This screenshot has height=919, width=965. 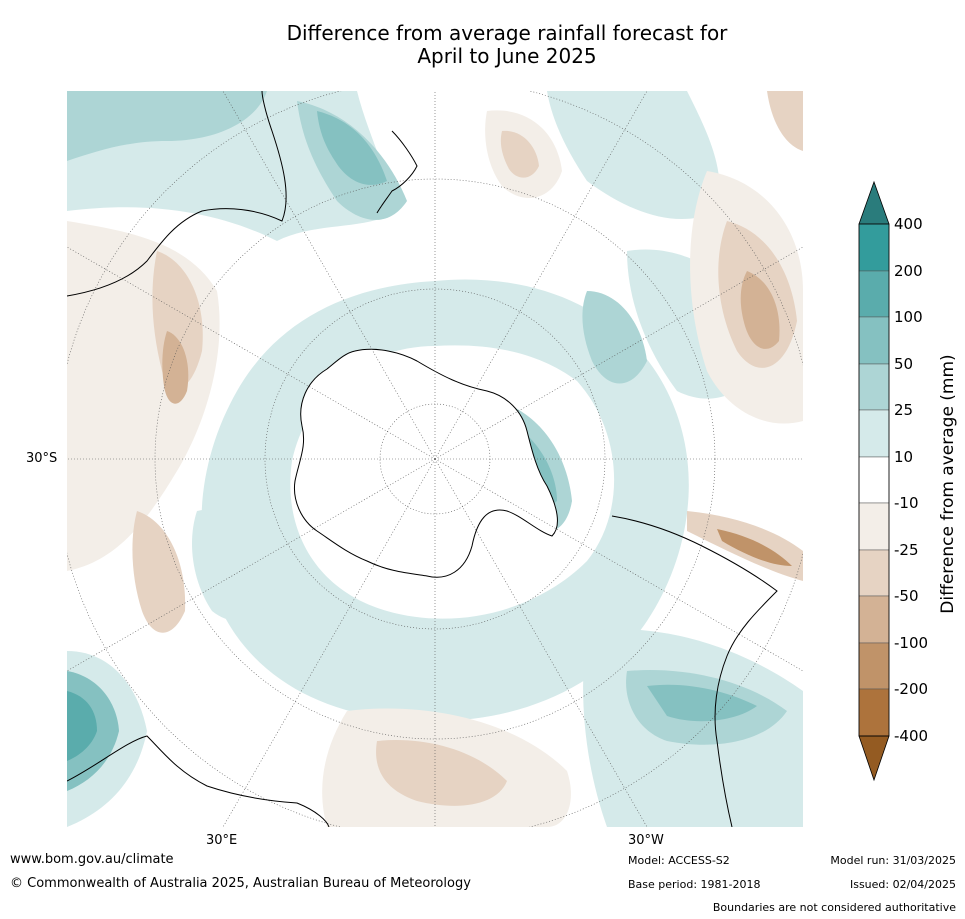 I want to click on base-period: Base period: 1981-2018, so click(x=694, y=884).